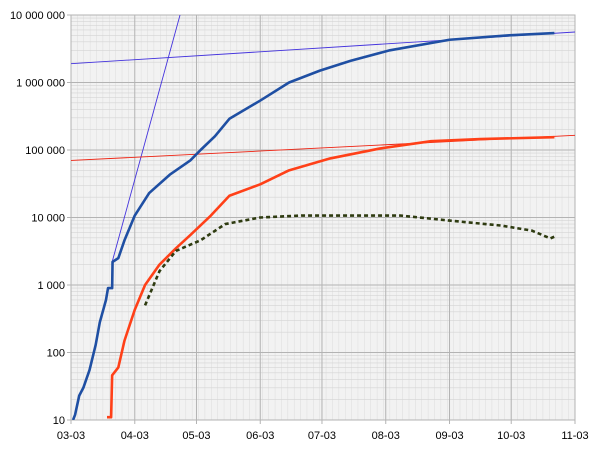 The width and height of the screenshot is (600, 449). What do you see at coordinates (56, 354) in the screenshot?
I see `y-tick-label: 100` at bounding box center [56, 354].